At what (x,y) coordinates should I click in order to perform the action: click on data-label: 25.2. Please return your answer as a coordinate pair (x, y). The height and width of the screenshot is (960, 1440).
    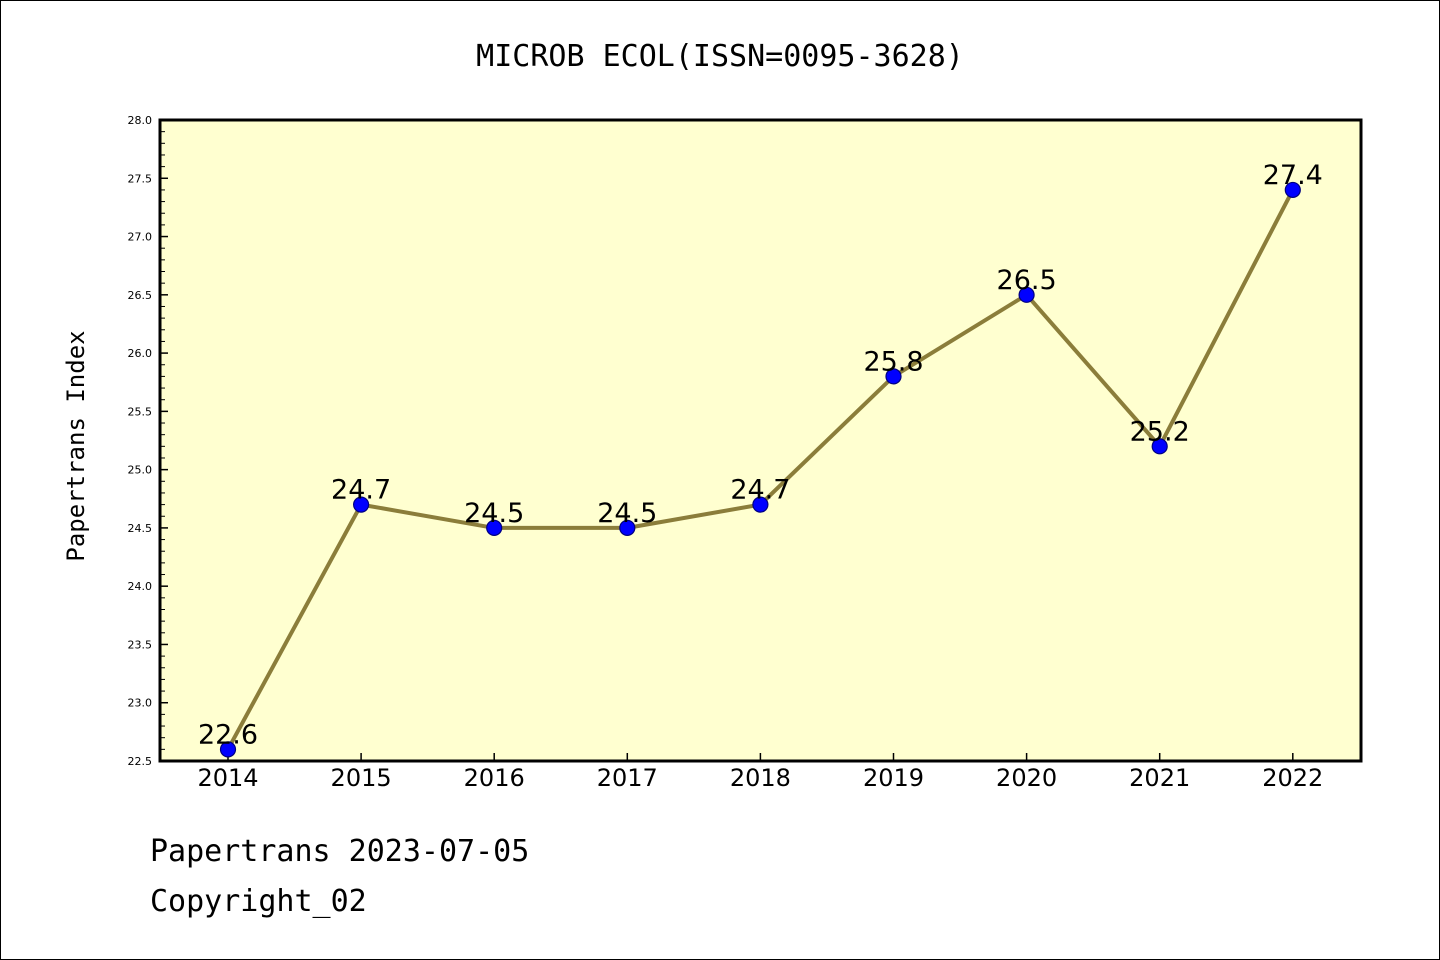
    Looking at the image, I should click on (1160, 431).